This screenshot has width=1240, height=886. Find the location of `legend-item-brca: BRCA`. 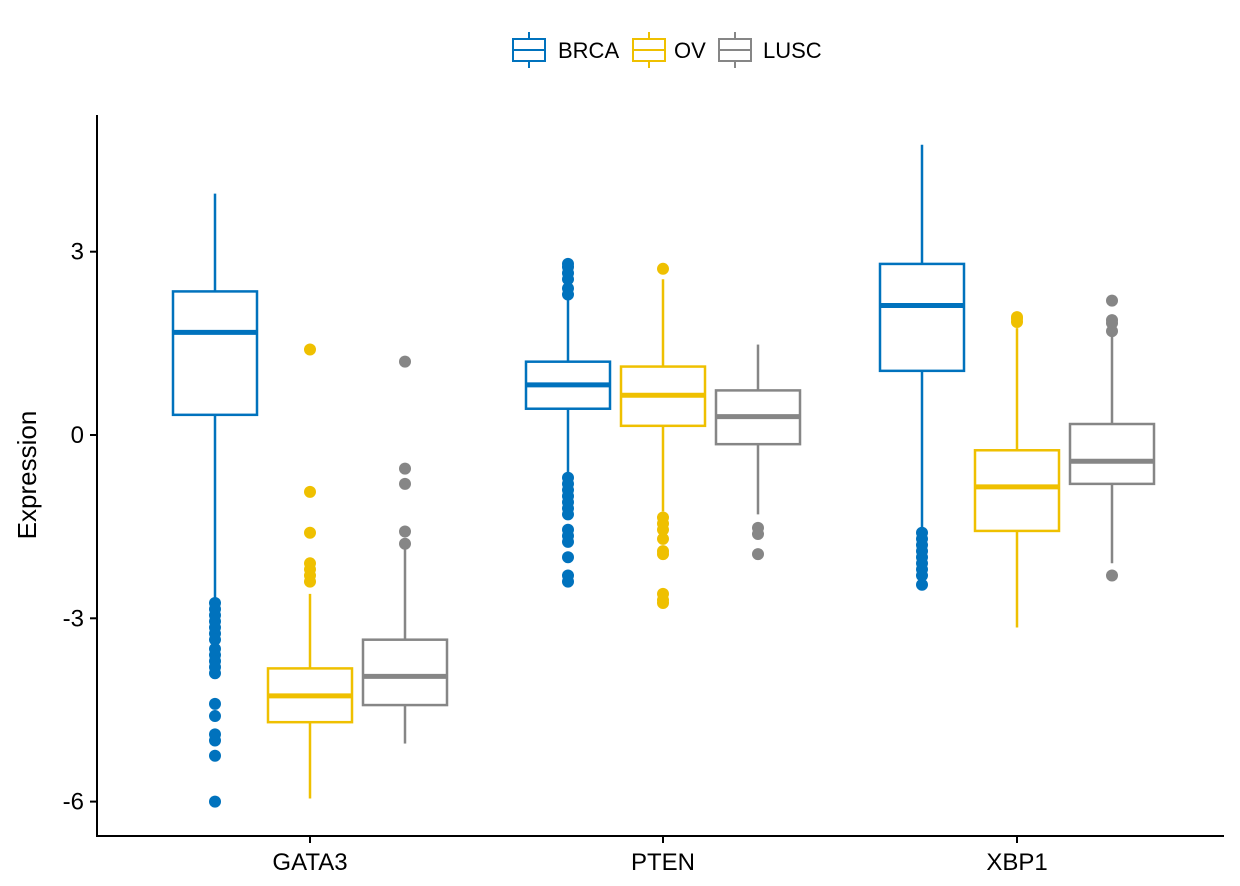

legend-item-brca: BRCA is located at coordinates (565, 50).